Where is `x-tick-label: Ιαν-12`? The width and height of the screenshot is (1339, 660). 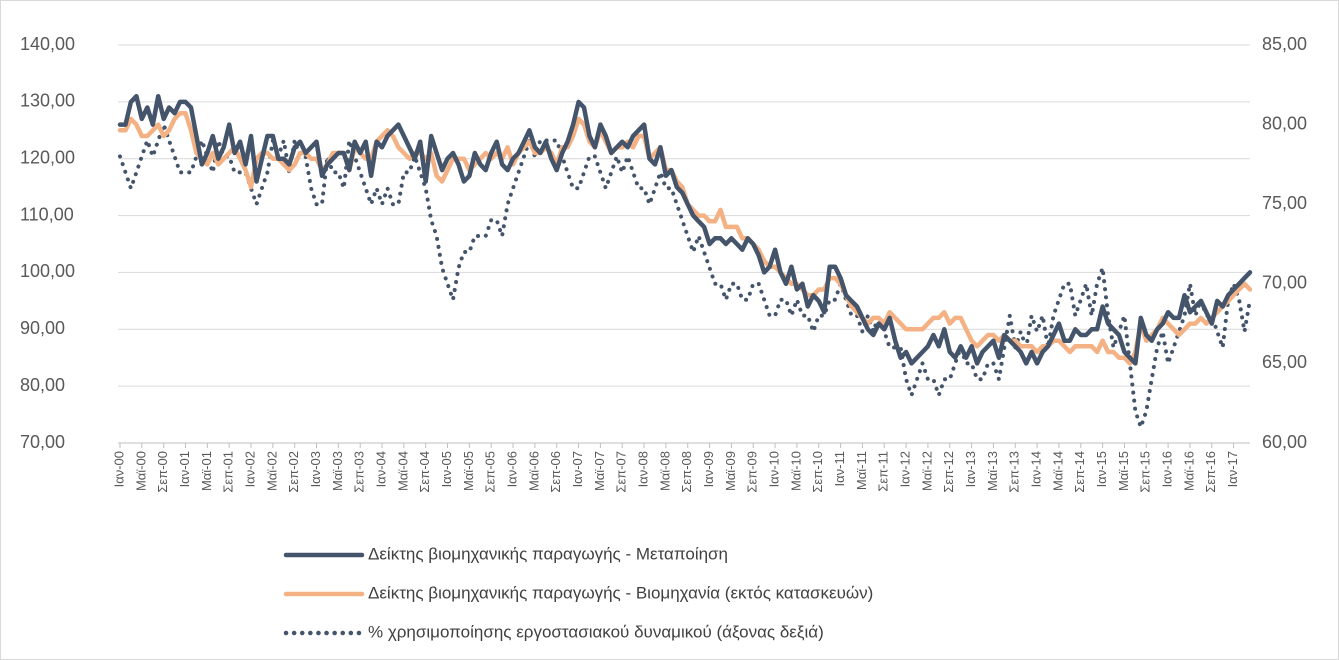
x-tick-label: Ιαν-12 is located at coordinates (905, 469).